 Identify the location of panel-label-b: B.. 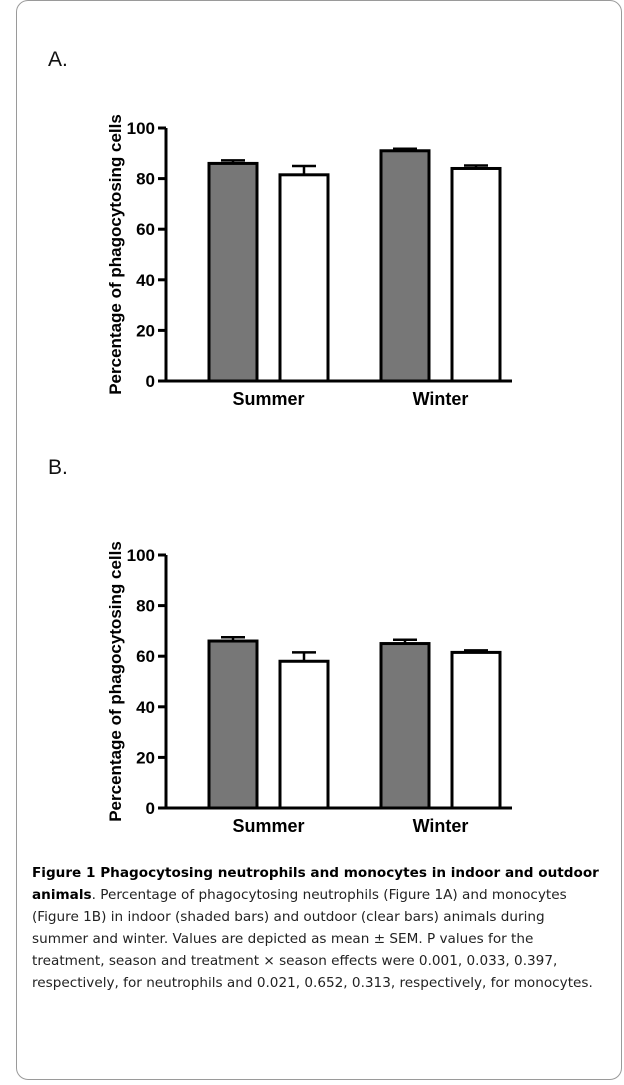
(58, 467).